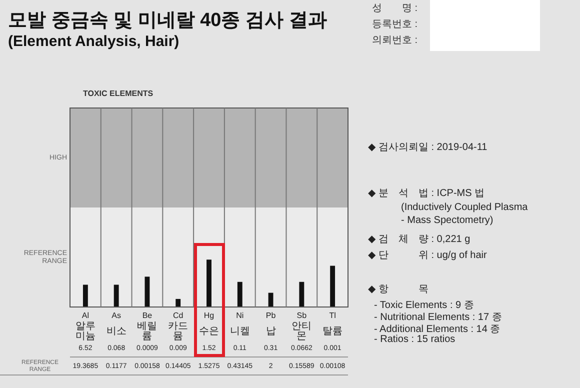 The width and height of the screenshot is (580, 388). Describe the element at coordinates (147, 315) in the screenshot. I see `x-tick-label: Be` at that location.